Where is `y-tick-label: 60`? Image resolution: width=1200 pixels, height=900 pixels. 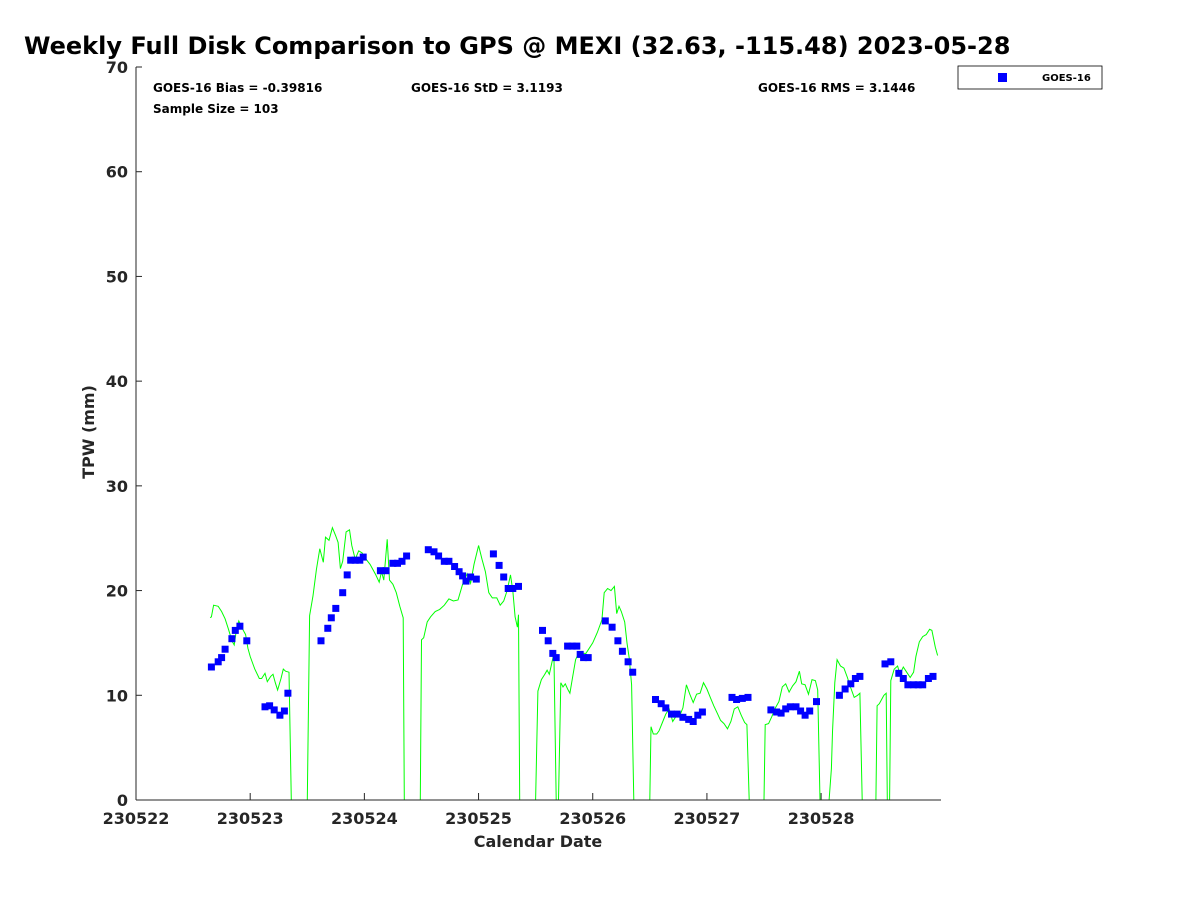
y-tick-label: 60 is located at coordinates (117, 172).